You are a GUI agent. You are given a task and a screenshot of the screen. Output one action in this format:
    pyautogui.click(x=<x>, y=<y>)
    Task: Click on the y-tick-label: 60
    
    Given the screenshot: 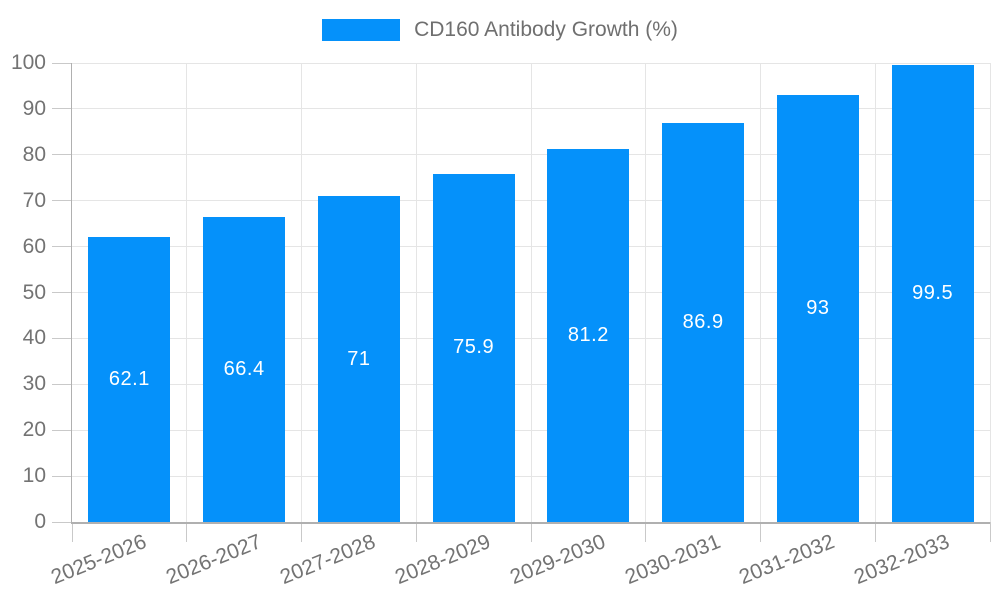 What is the action you would take?
    pyautogui.click(x=34, y=246)
    